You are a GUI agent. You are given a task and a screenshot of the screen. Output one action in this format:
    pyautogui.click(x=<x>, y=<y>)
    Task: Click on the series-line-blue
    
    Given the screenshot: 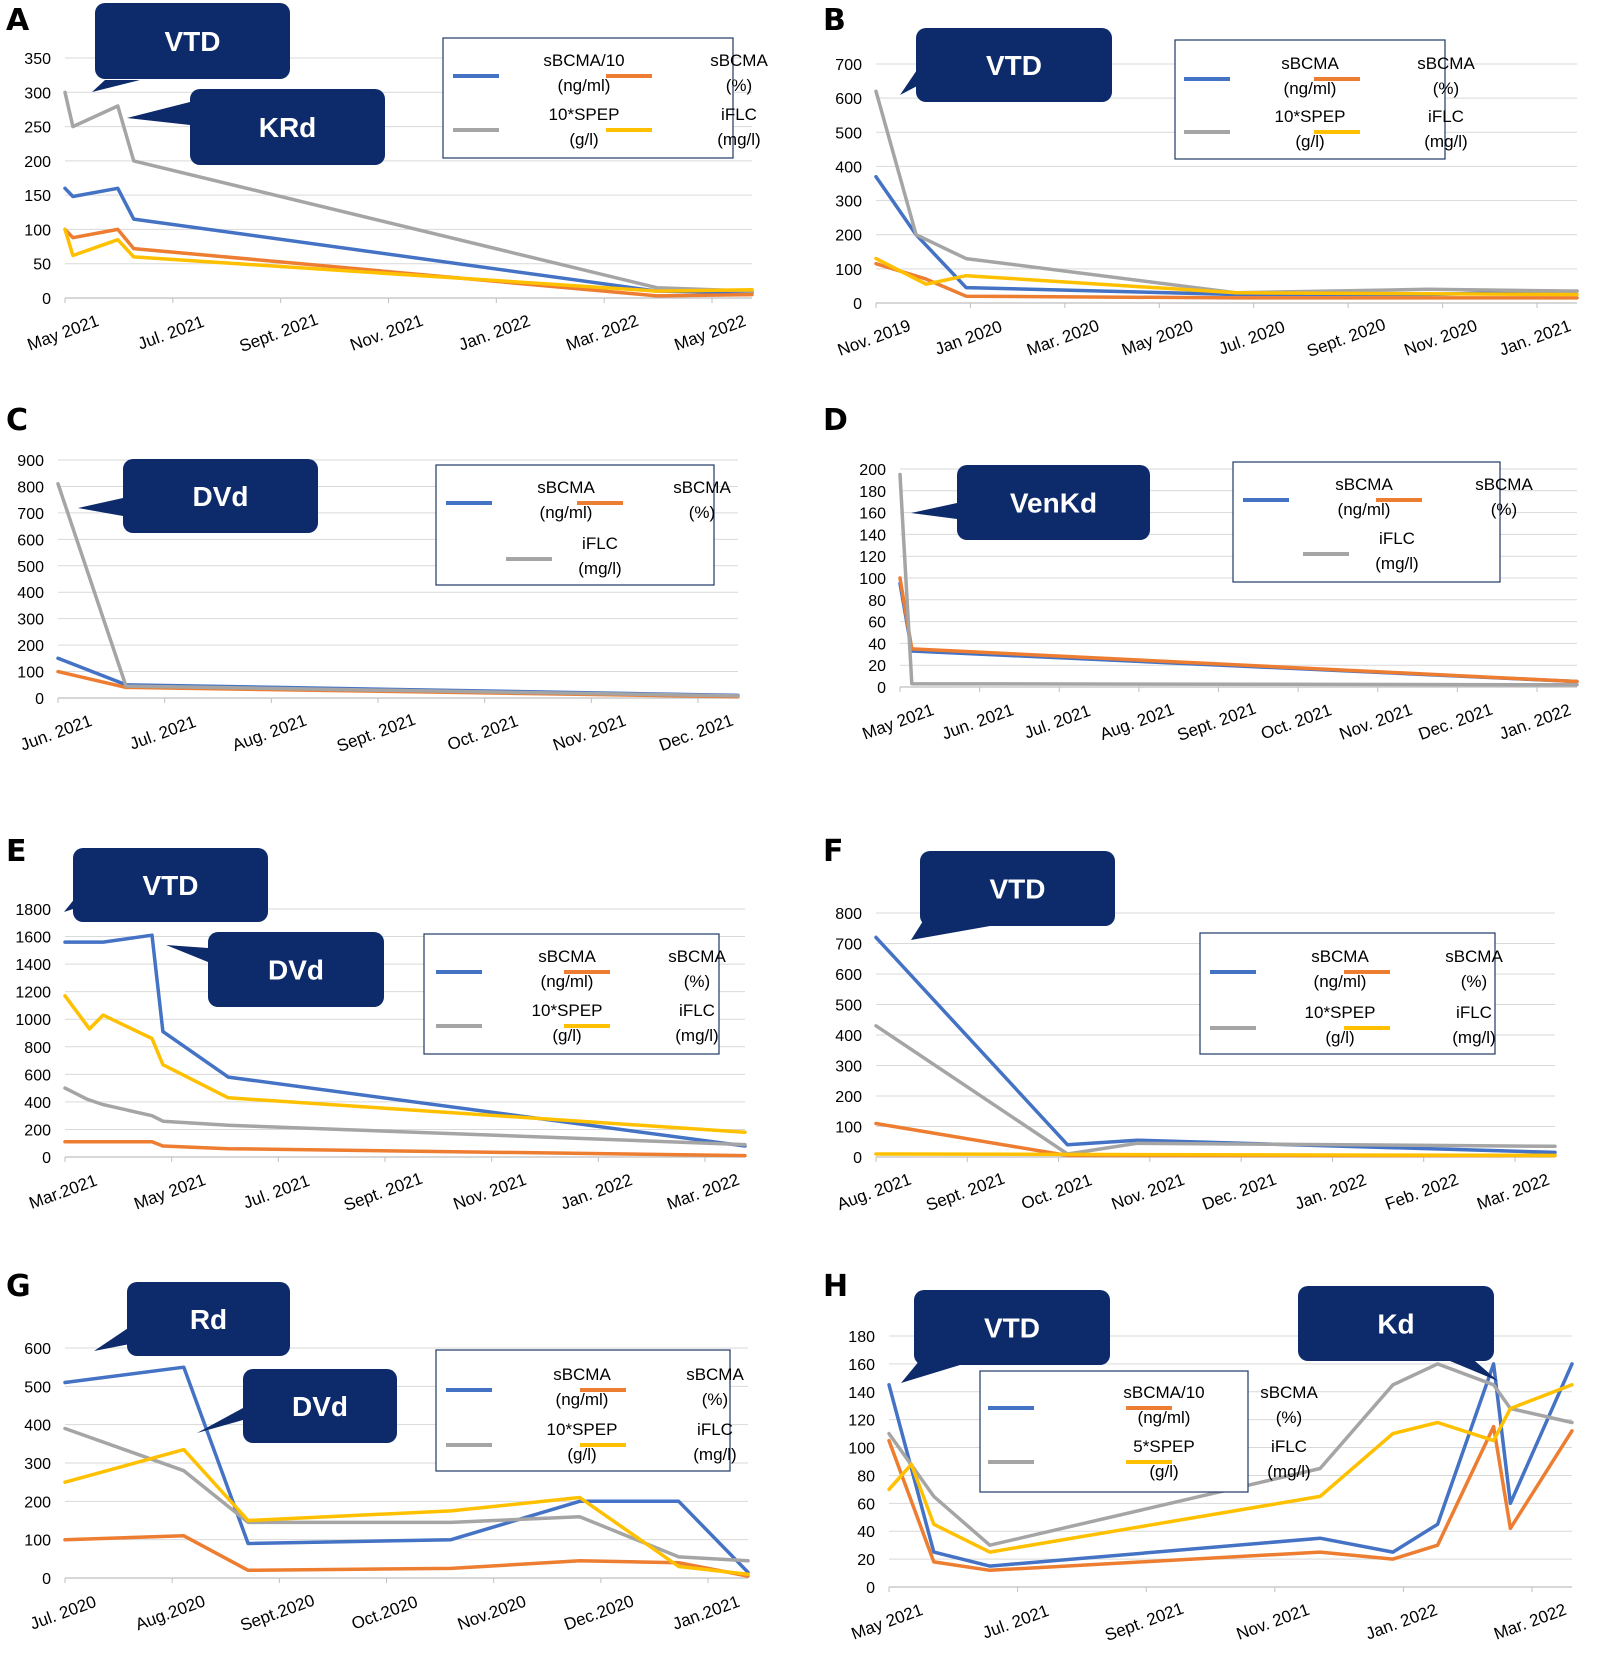 What is the action you would take?
    pyautogui.click(x=406, y=1470)
    